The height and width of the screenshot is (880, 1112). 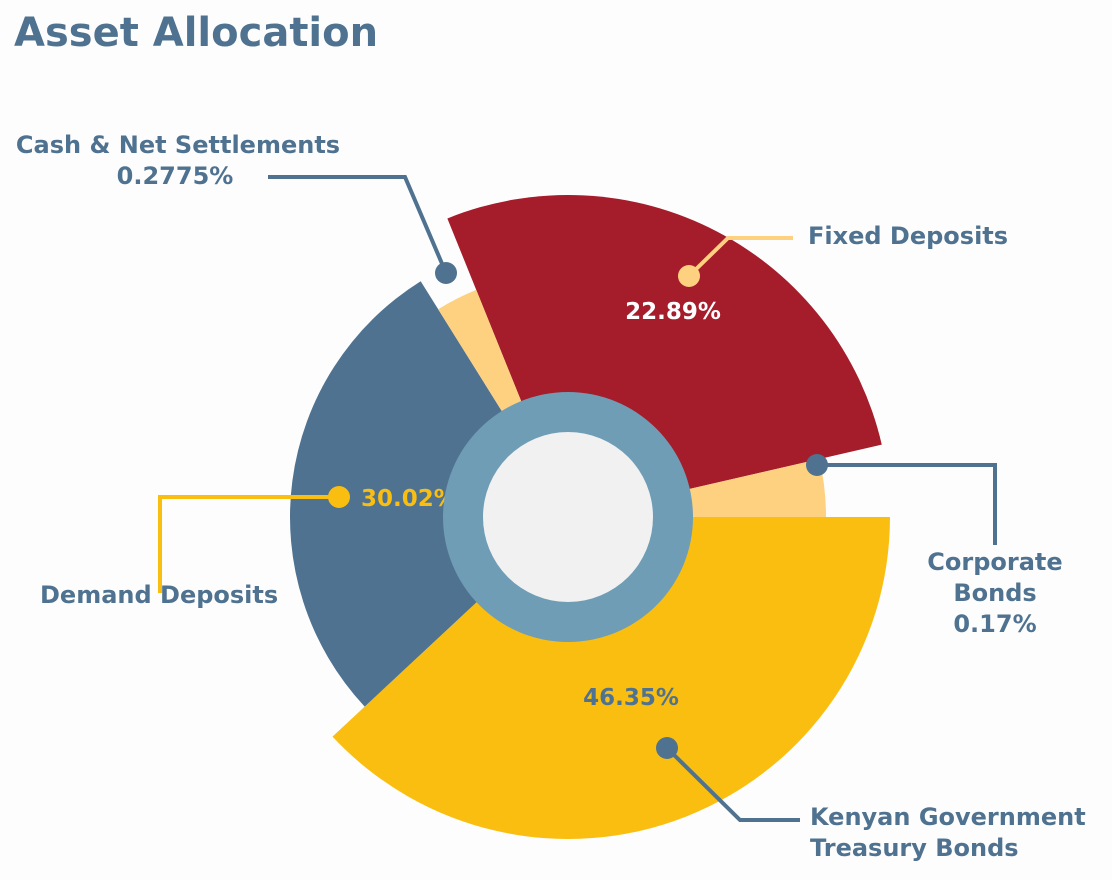 I want to click on label-corporate-bonds-line2: Bonds, so click(x=995, y=593).